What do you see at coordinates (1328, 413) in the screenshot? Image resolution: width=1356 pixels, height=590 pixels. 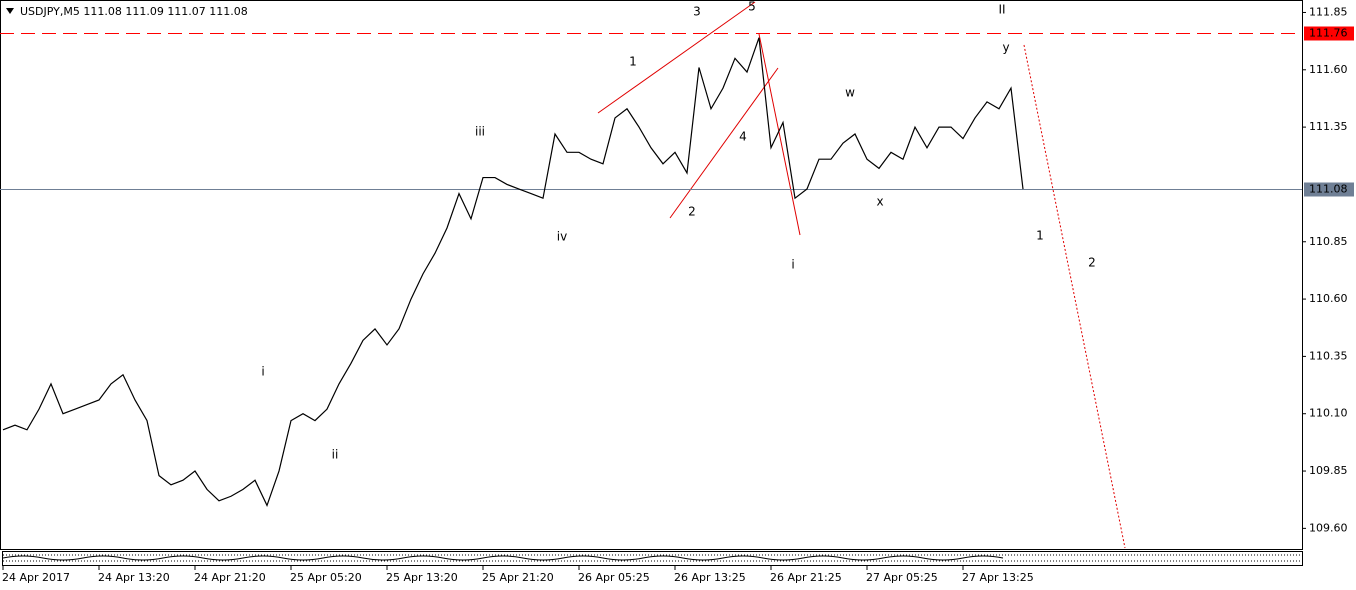 I see `y-tick-label: 110.10` at bounding box center [1328, 413].